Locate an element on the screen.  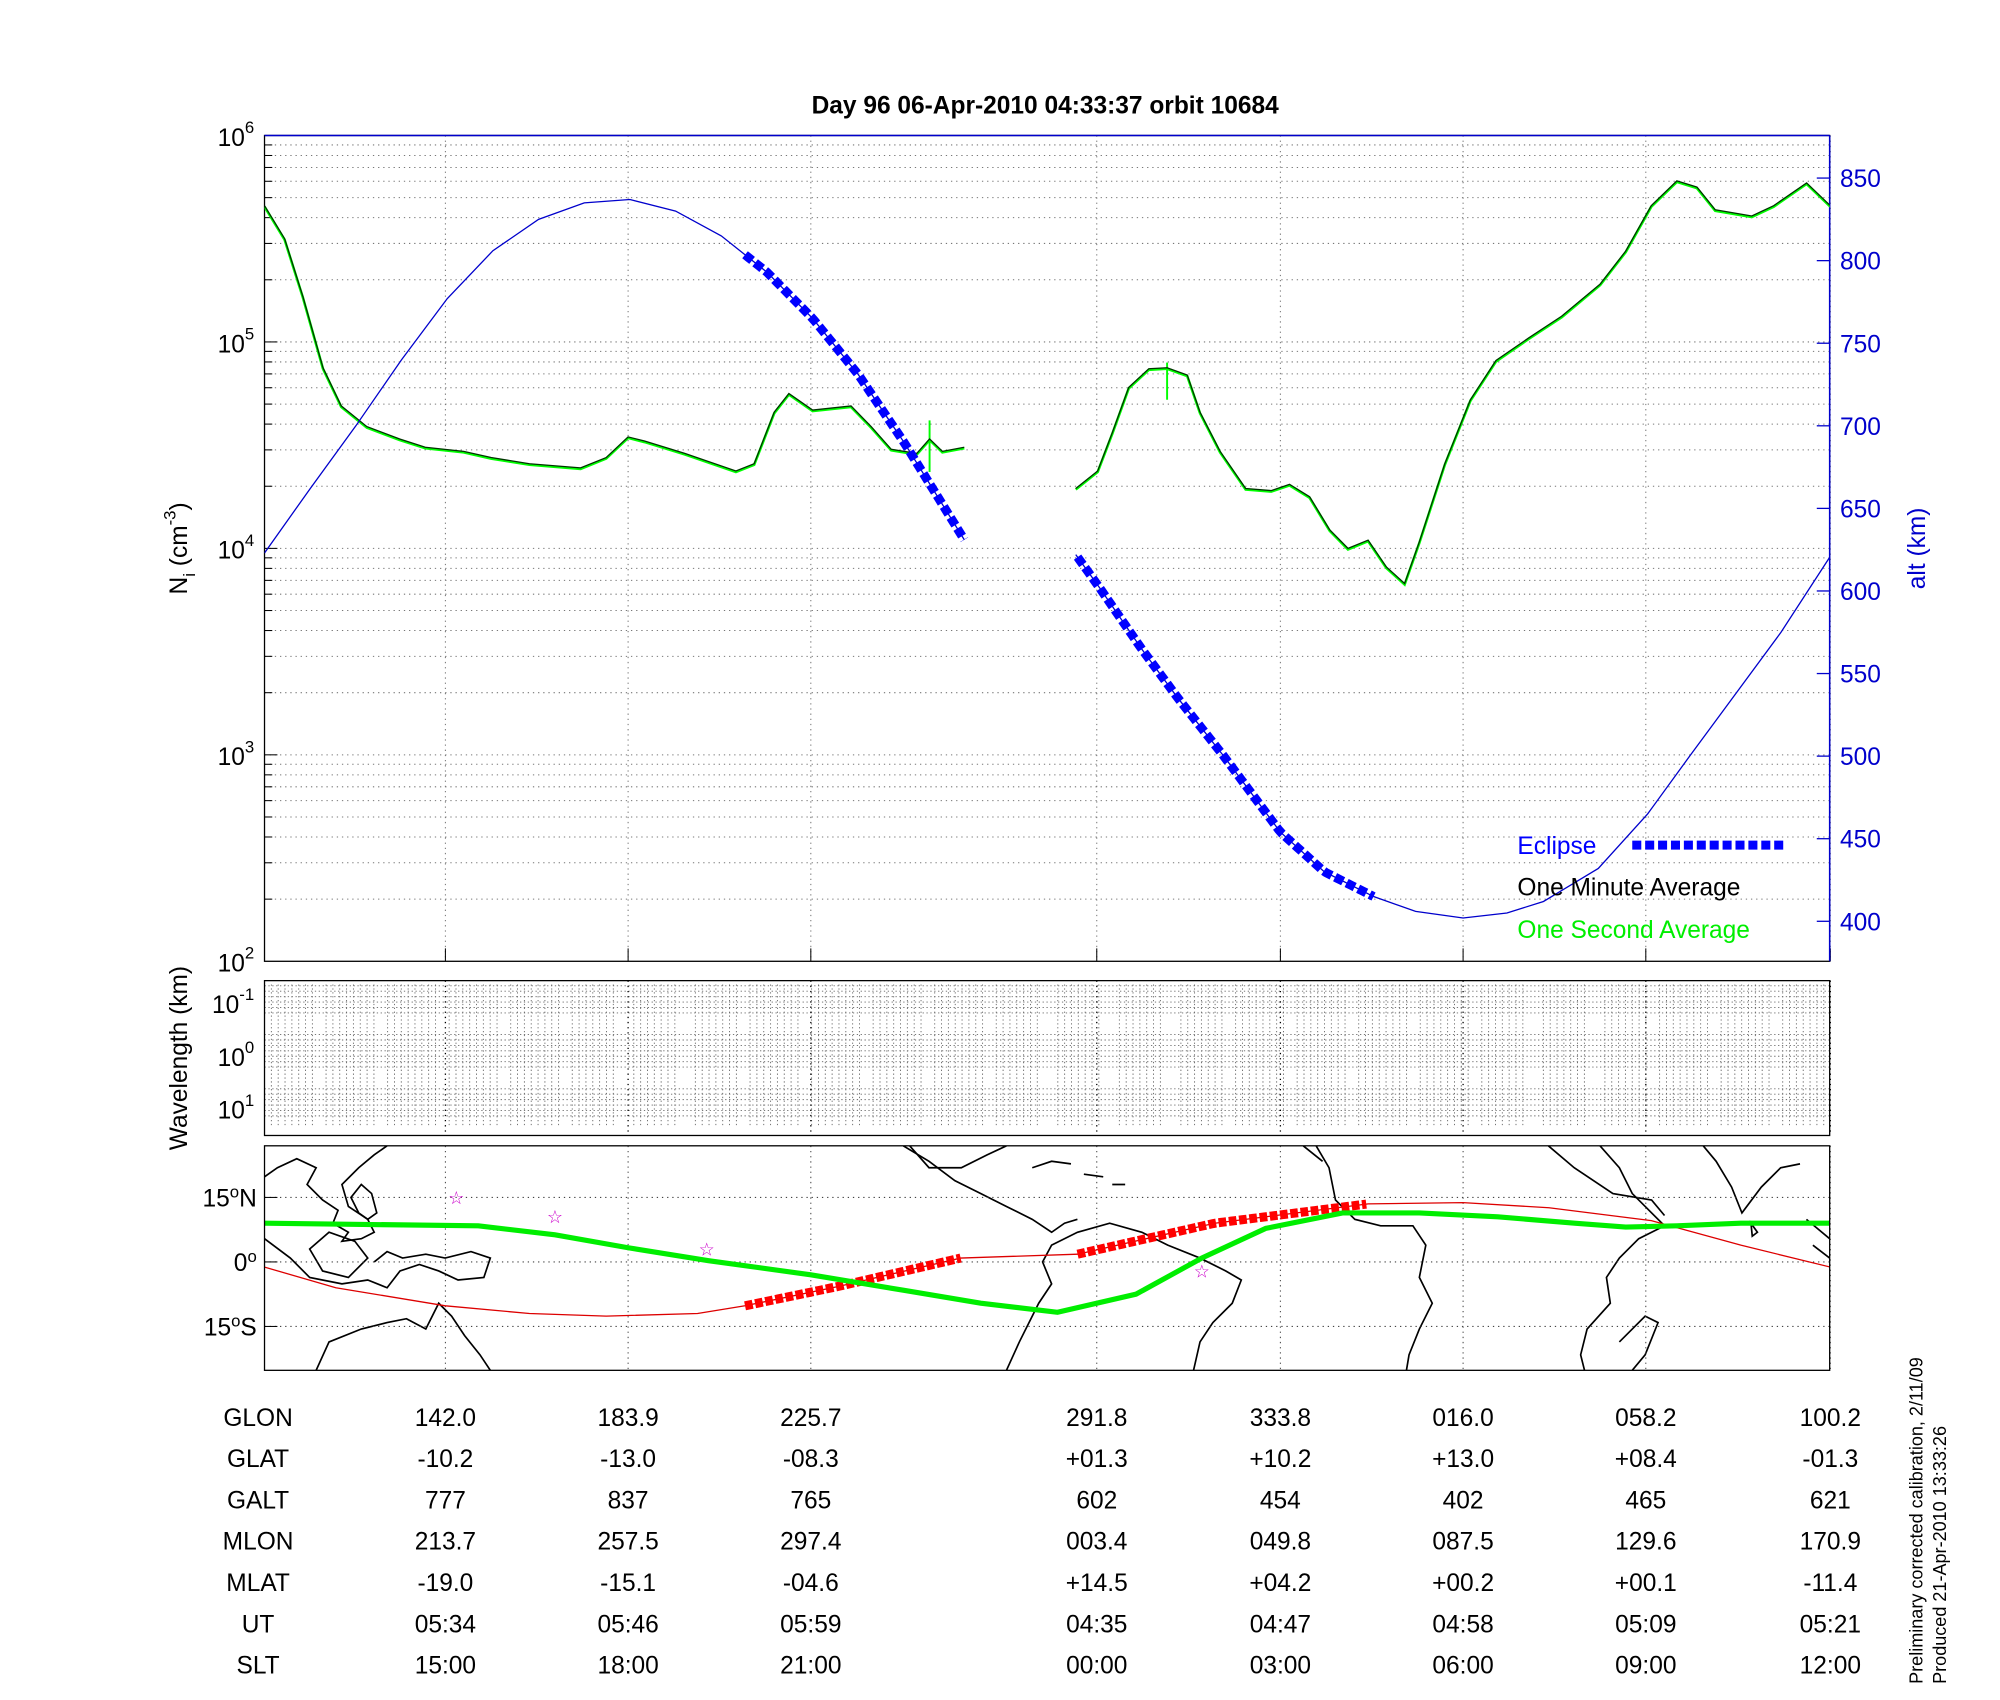
map-grid is located at coordinates (1047, 1258).